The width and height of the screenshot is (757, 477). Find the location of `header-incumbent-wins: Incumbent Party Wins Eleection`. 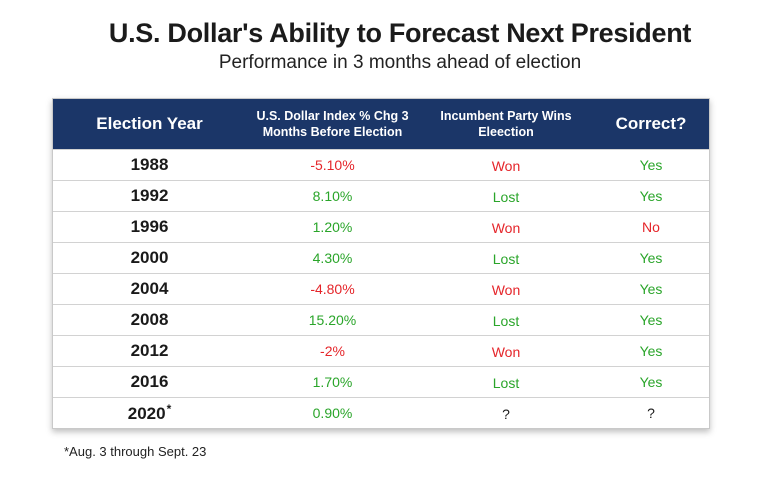

header-incumbent-wins: Incumbent Party Wins Eleection is located at coordinates (506, 123).